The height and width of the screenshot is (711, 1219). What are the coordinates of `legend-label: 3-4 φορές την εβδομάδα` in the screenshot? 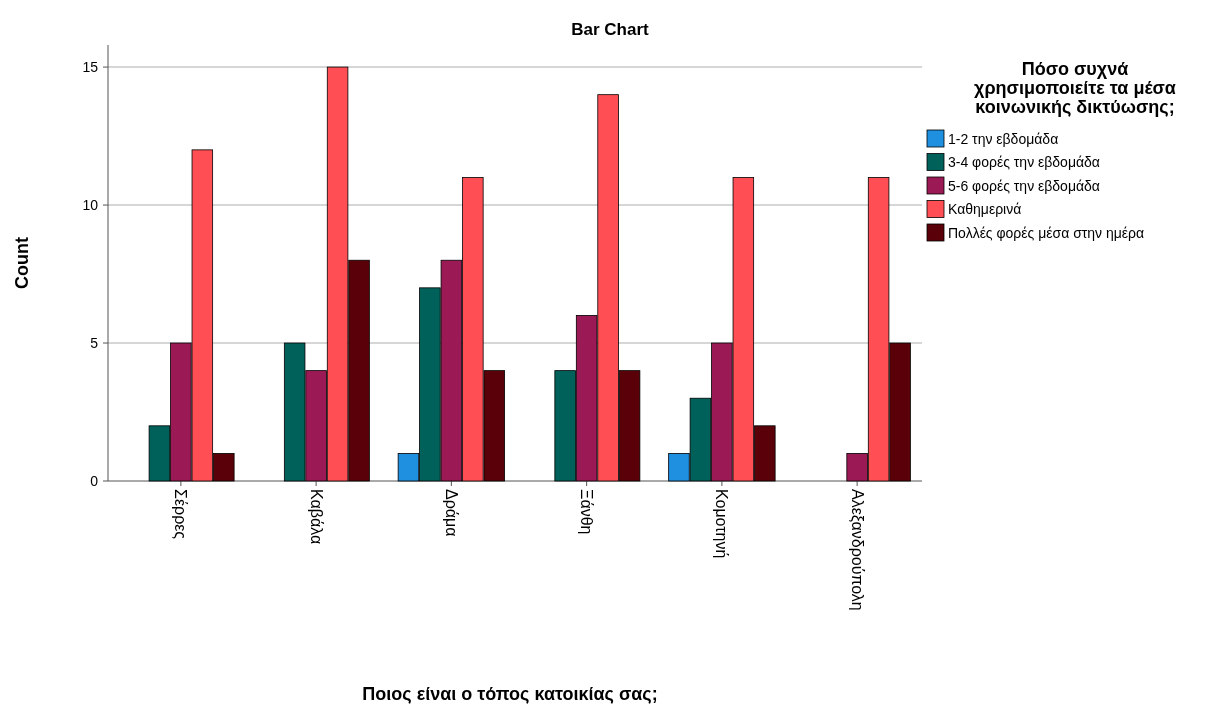 It's located at (1024, 162).